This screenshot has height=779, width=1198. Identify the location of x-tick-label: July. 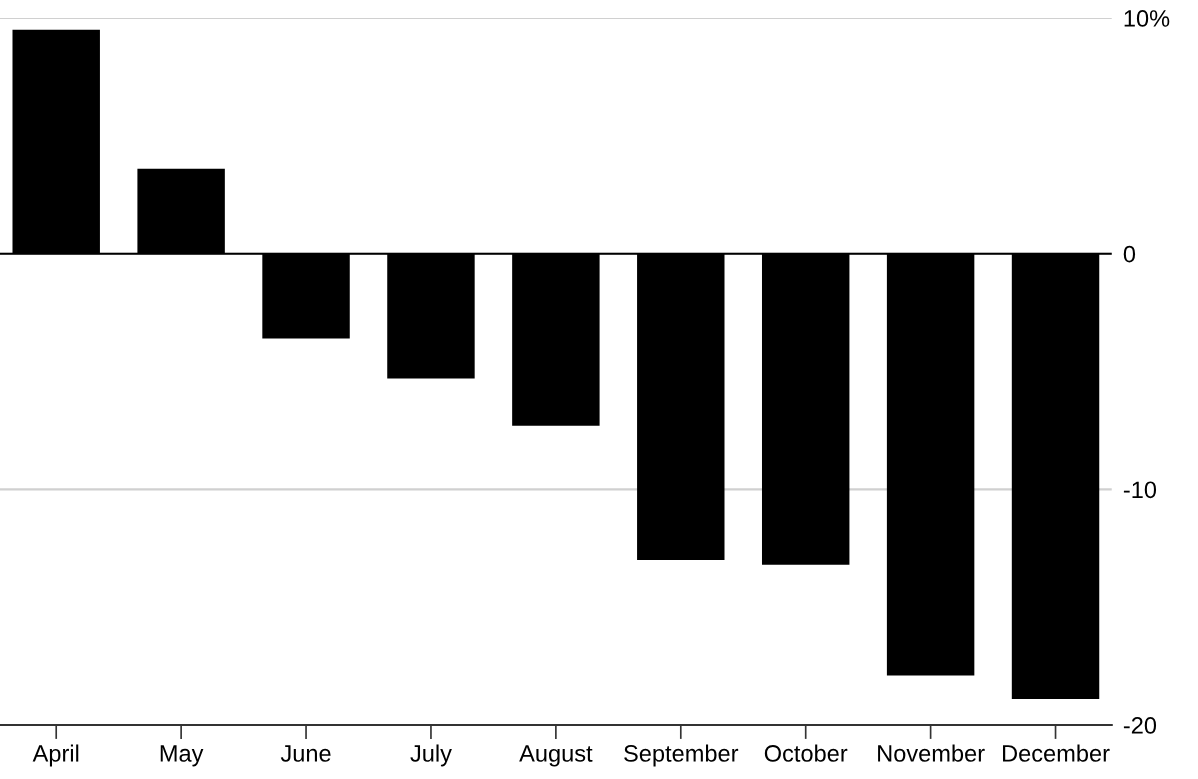
(431, 755).